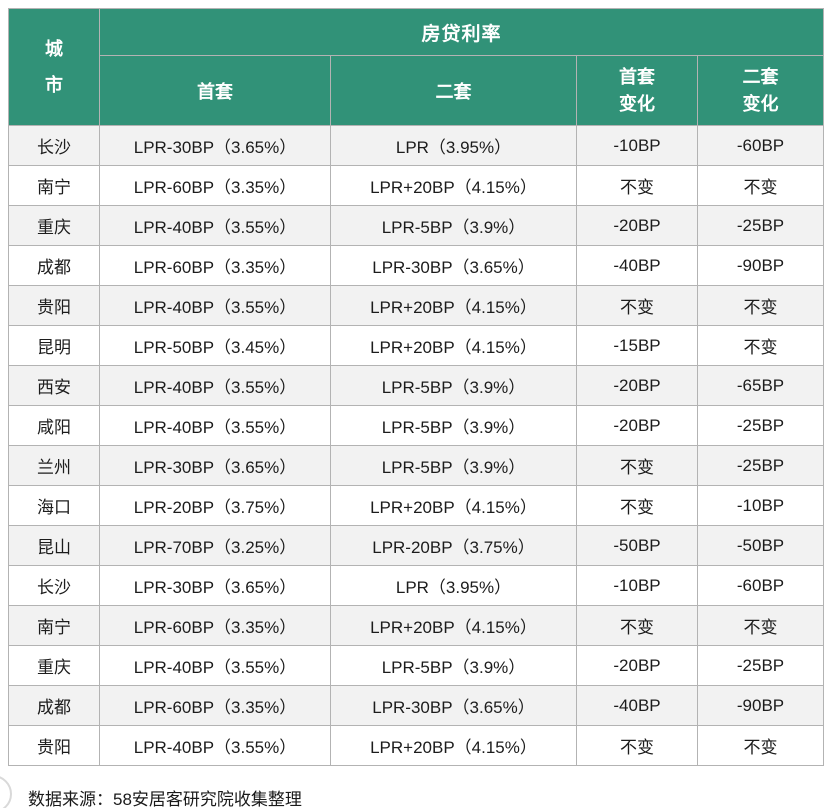 The image size is (829, 808). I want to click on table-row: 海口 LPR-20BP（3.75%） LPR+20BP（4.15%） 不变 -10BP, so click(416, 505).